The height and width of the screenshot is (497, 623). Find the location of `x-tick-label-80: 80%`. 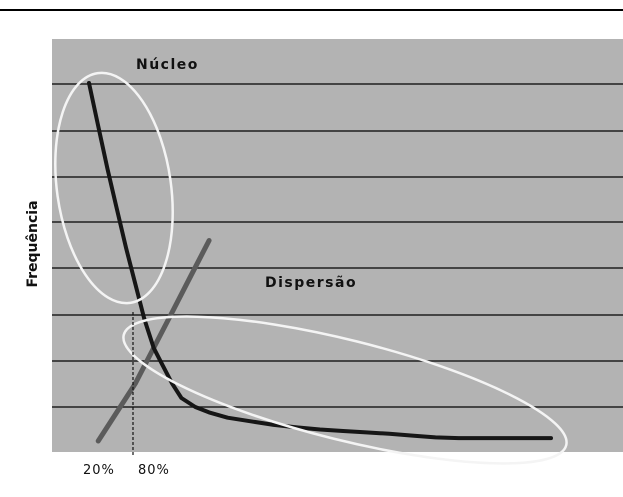

x-tick-label-80: 80% is located at coordinates (154, 470).